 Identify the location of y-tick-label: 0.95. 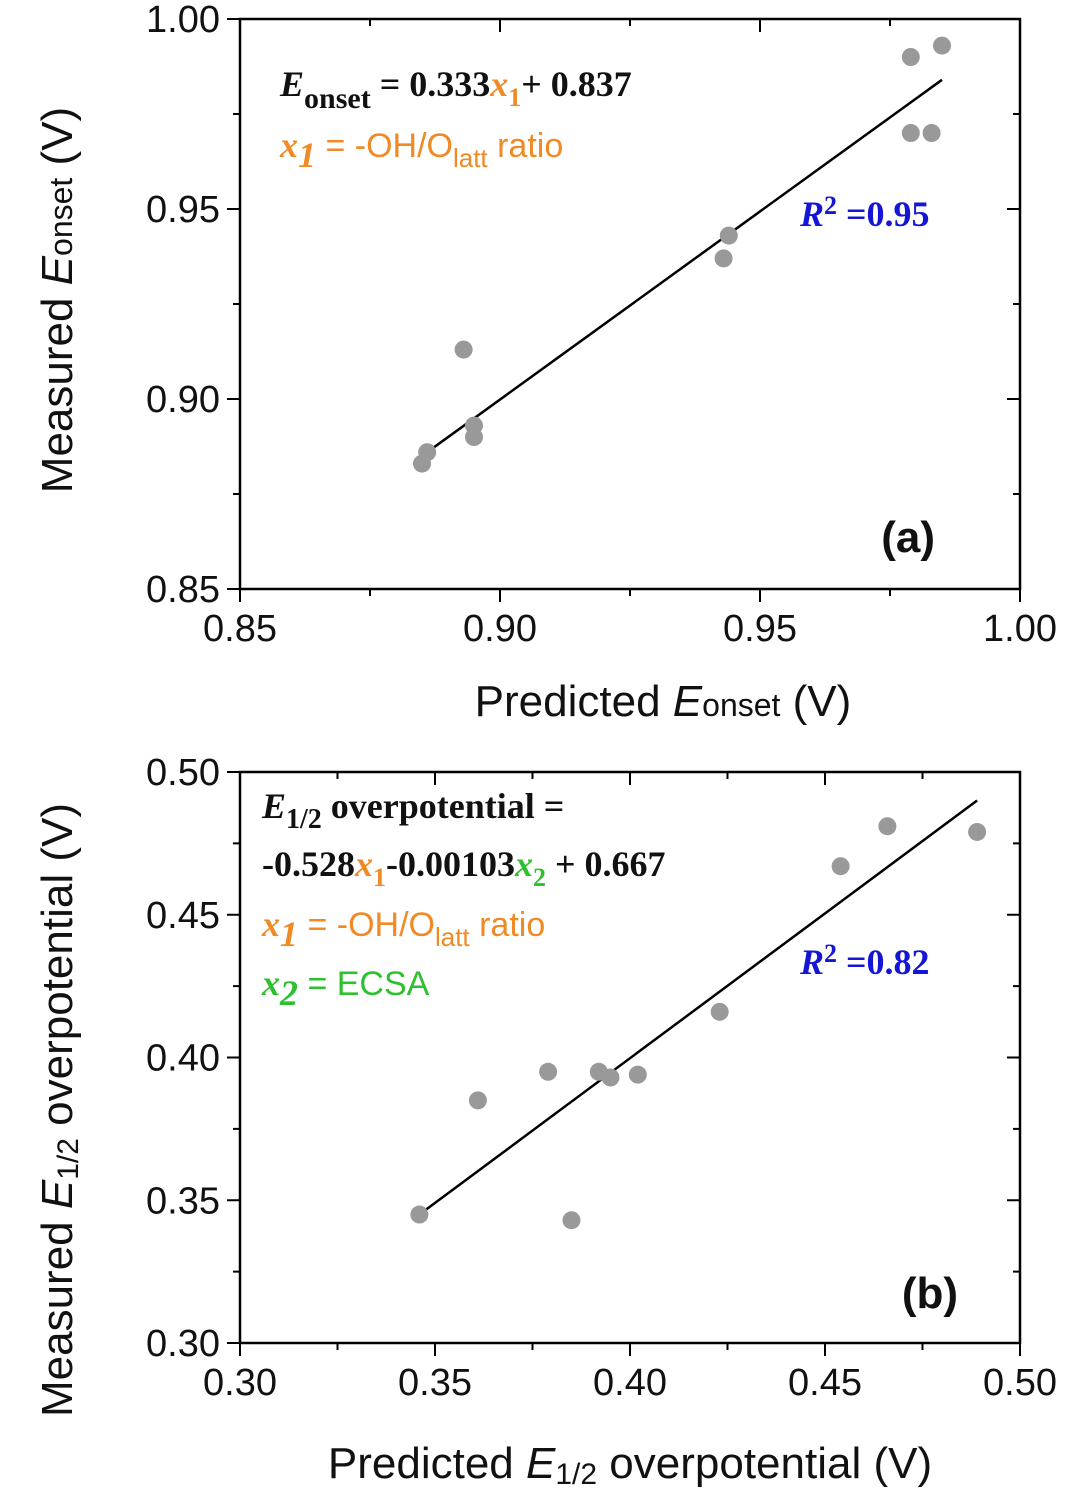
(183, 210).